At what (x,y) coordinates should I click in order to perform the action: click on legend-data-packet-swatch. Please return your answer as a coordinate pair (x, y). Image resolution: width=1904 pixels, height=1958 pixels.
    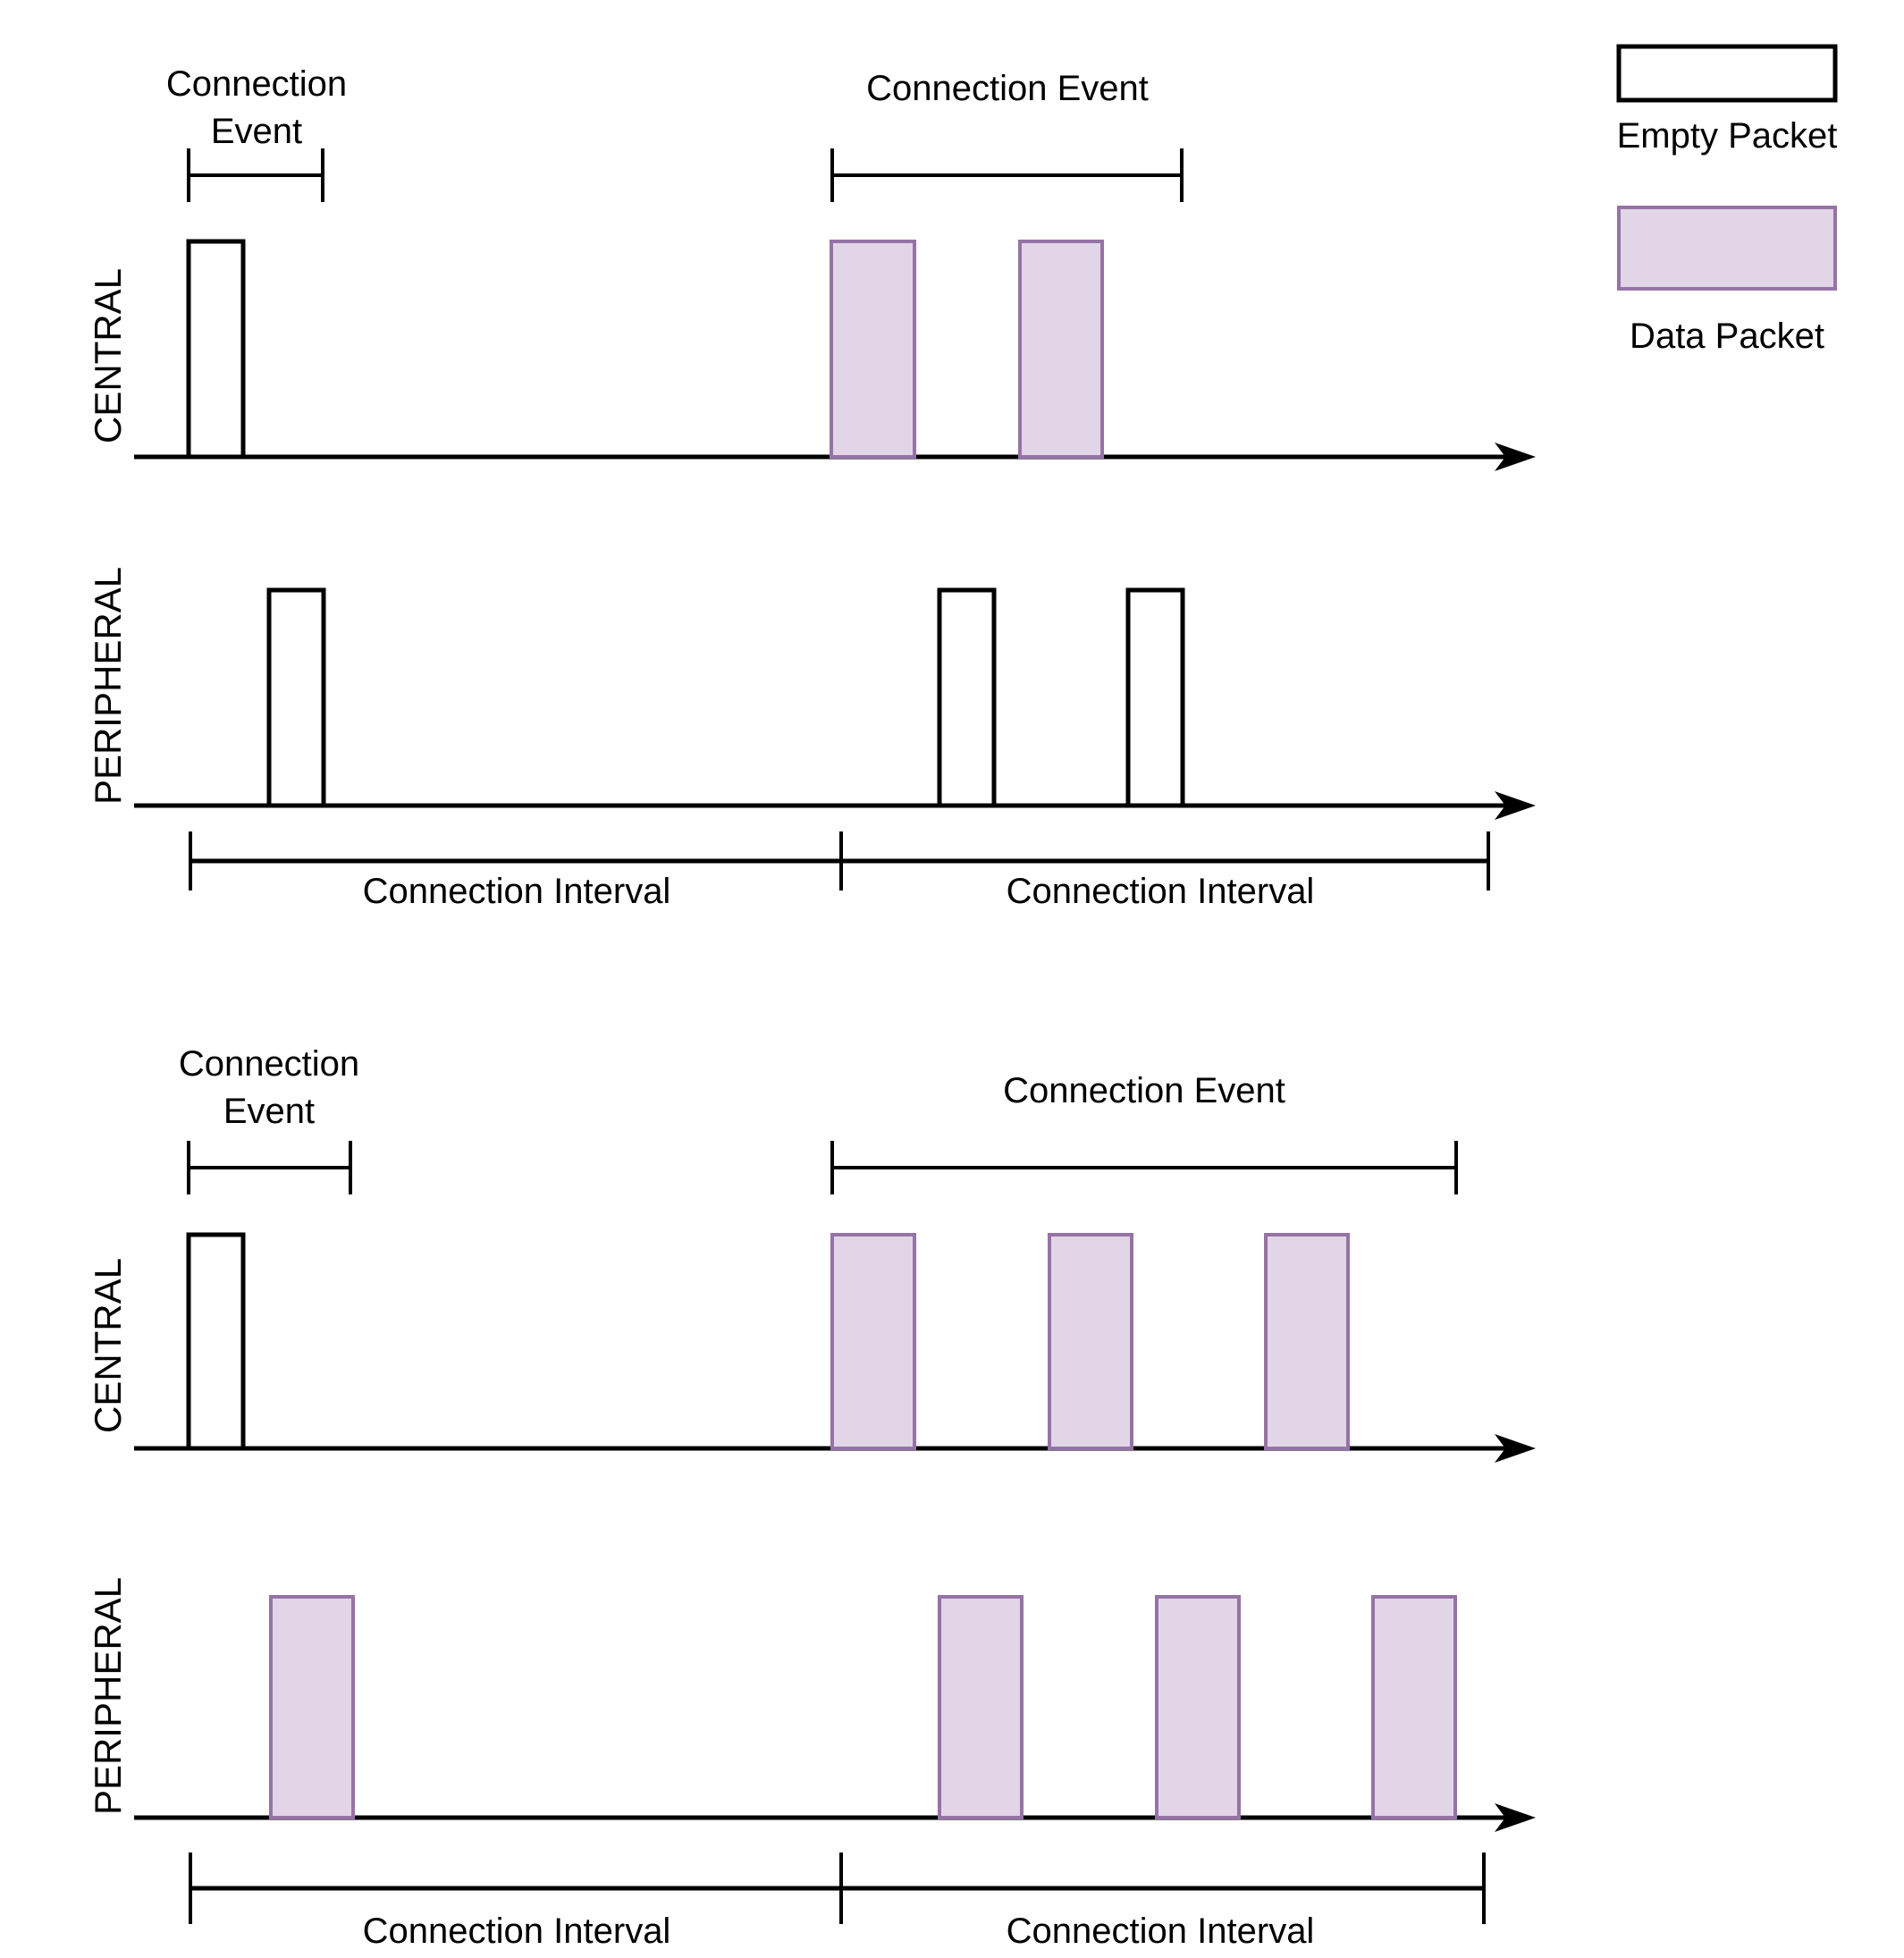
    Looking at the image, I should click on (1727, 249).